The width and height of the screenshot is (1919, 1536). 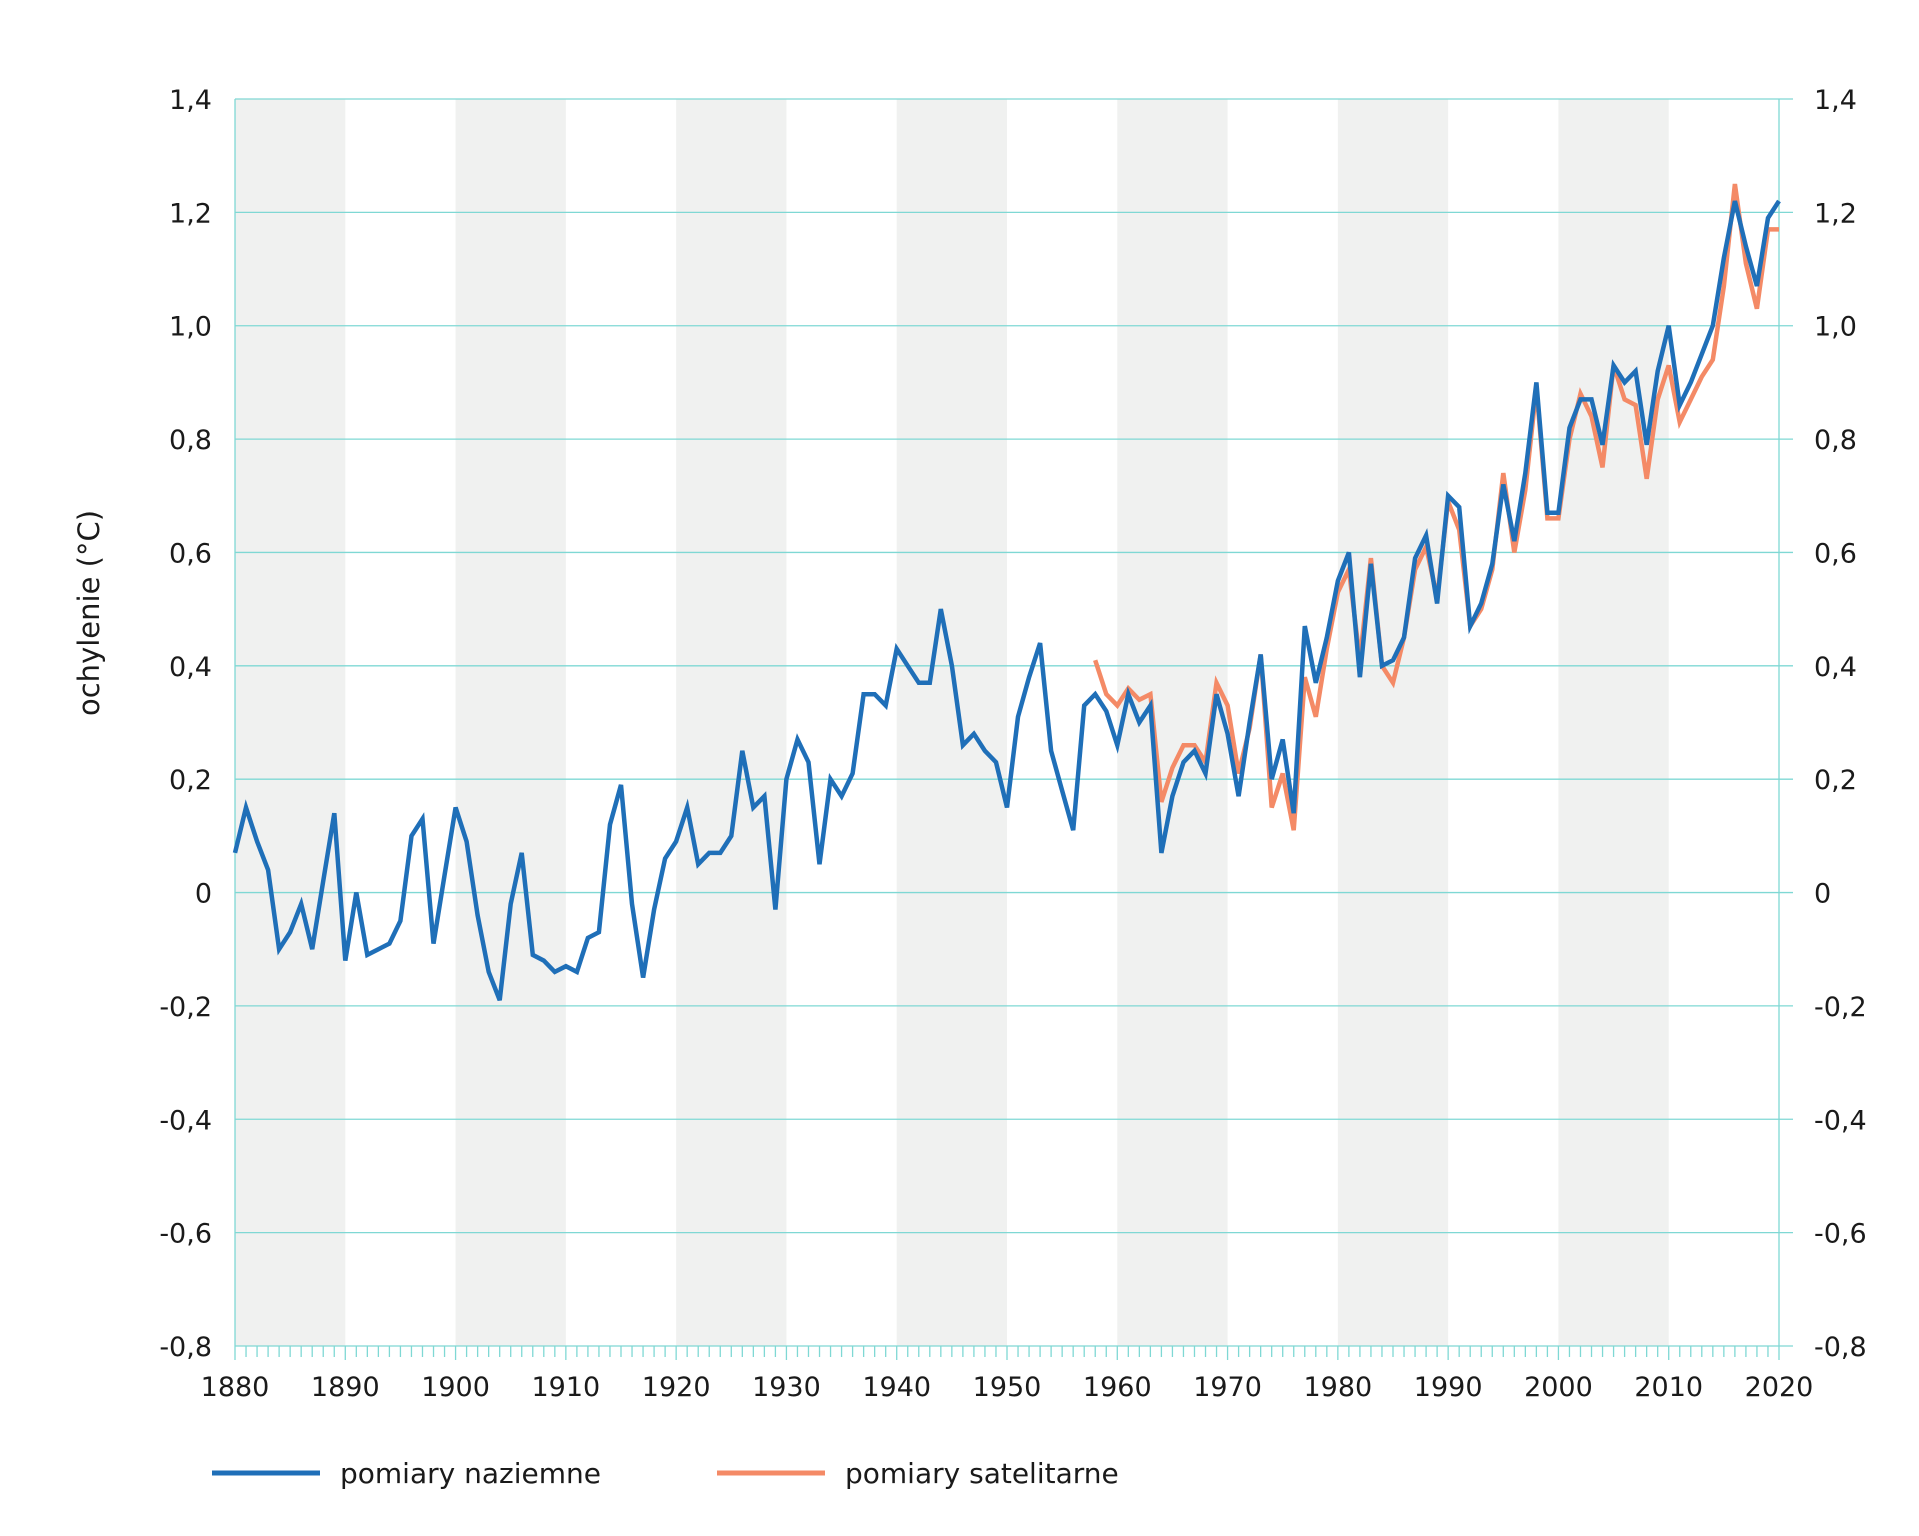 What do you see at coordinates (896, 1387) in the screenshot?
I see `x-tick-label: 1940` at bounding box center [896, 1387].